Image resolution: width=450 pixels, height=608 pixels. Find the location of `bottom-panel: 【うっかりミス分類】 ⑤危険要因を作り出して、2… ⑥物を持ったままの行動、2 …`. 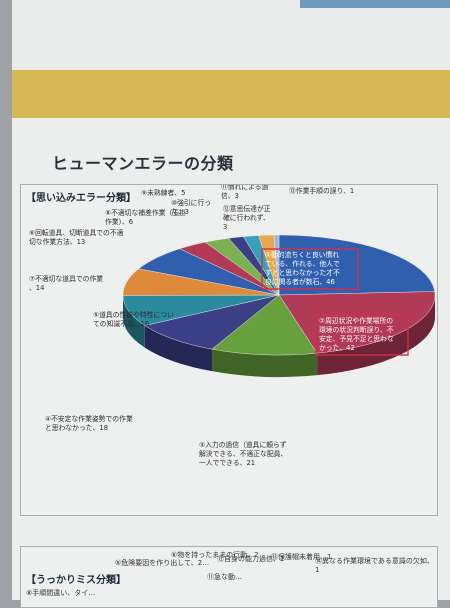

bottom-panel: 【うっかりミス分類】 ⑤危険要因を作り出して、2… ⑥物を持ったままの行動、2 … is located at coordinates (229, 577).